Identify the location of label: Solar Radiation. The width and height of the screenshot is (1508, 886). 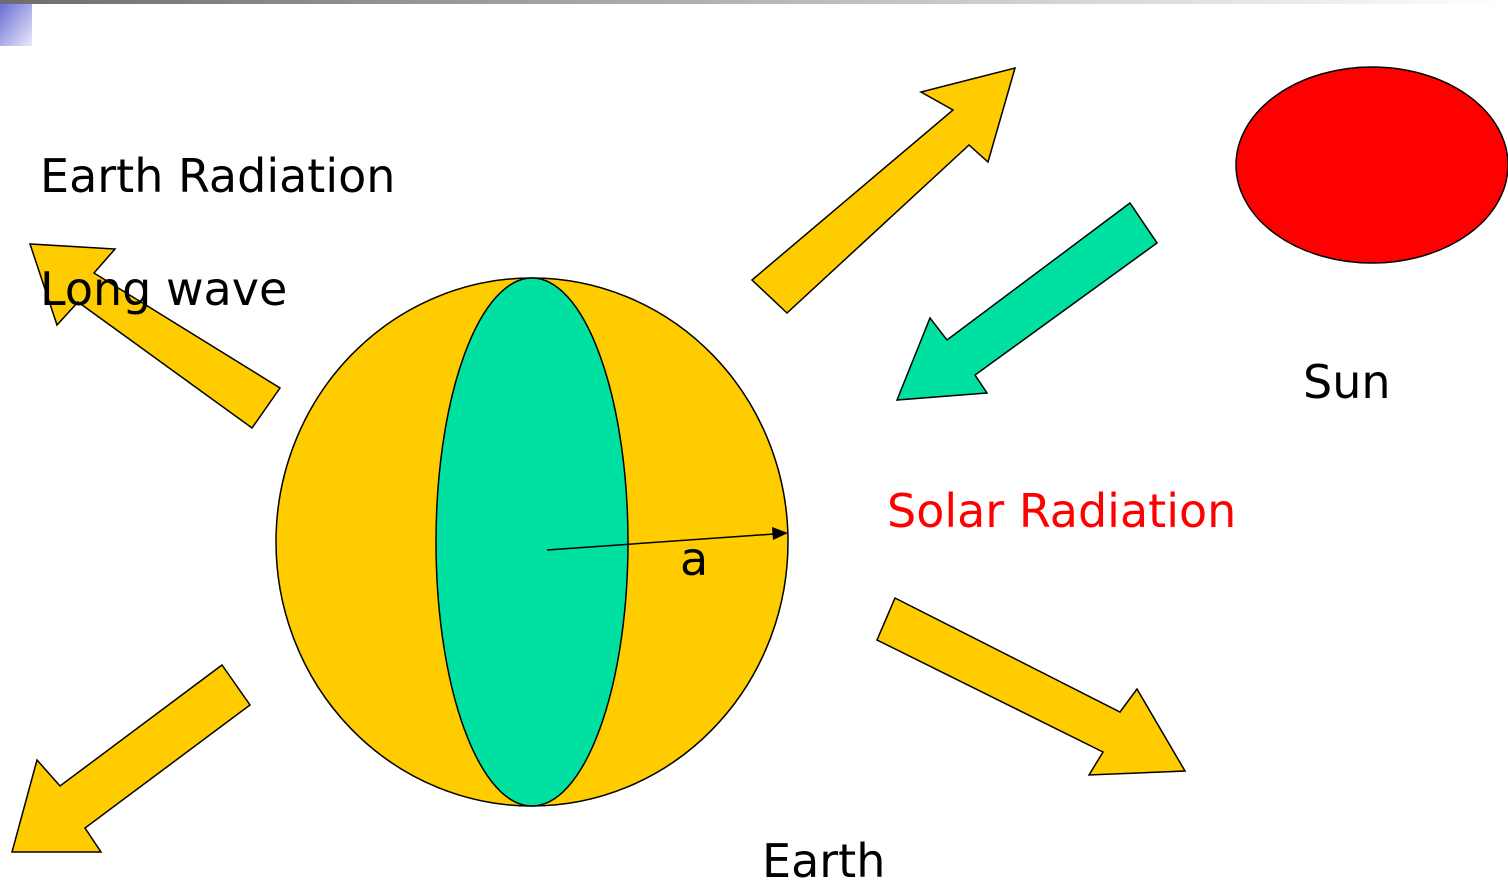
(1061, 511).